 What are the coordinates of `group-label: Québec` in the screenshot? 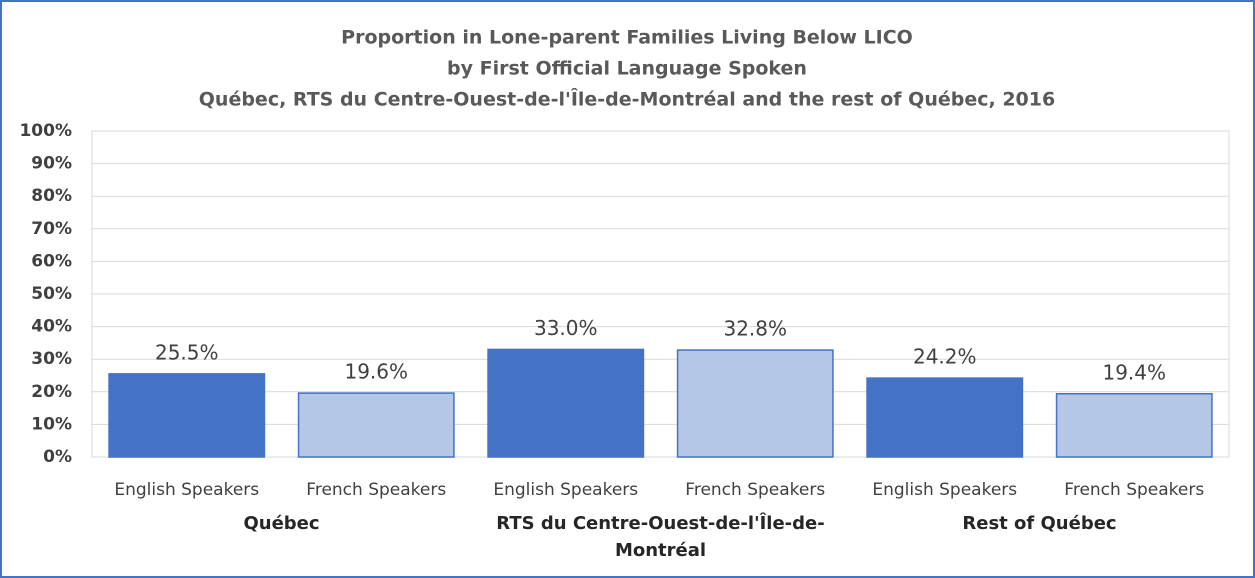 It's located at (281, 523).